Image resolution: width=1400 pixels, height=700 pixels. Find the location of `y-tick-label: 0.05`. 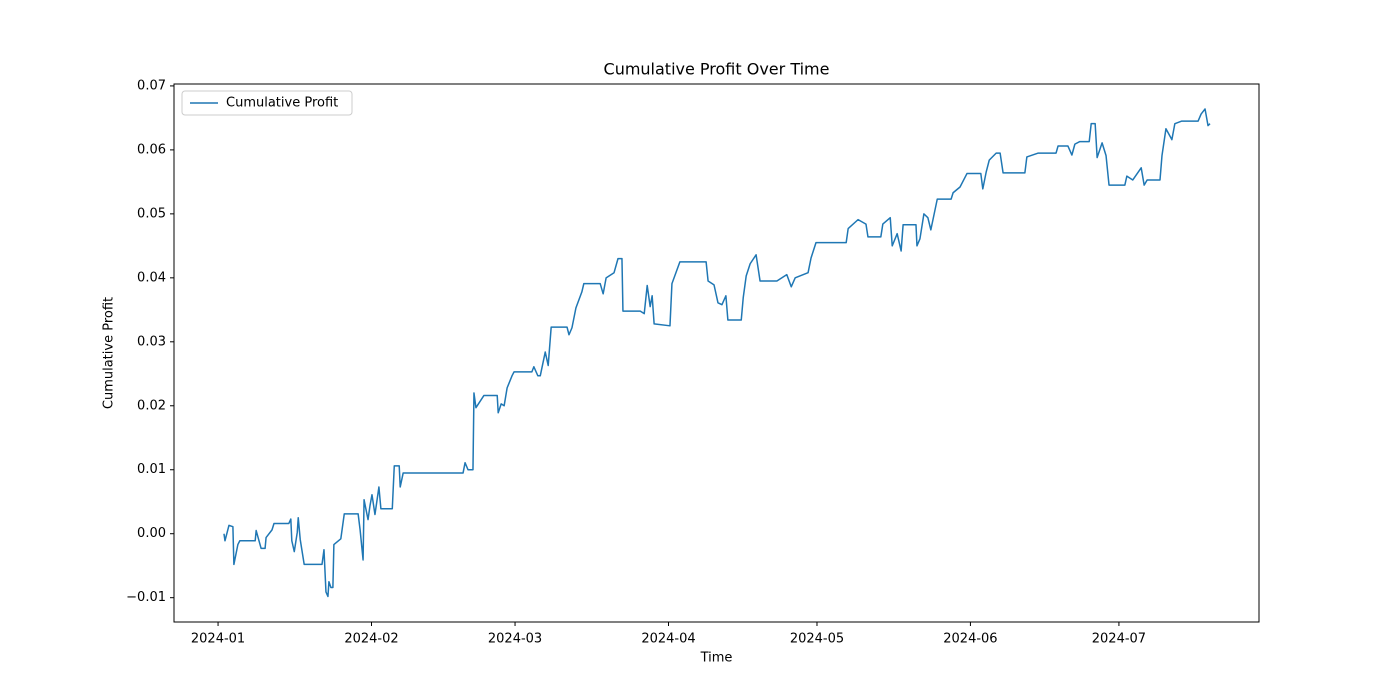

y-tick-label: 0.05 is located at coordinates (151, 213).